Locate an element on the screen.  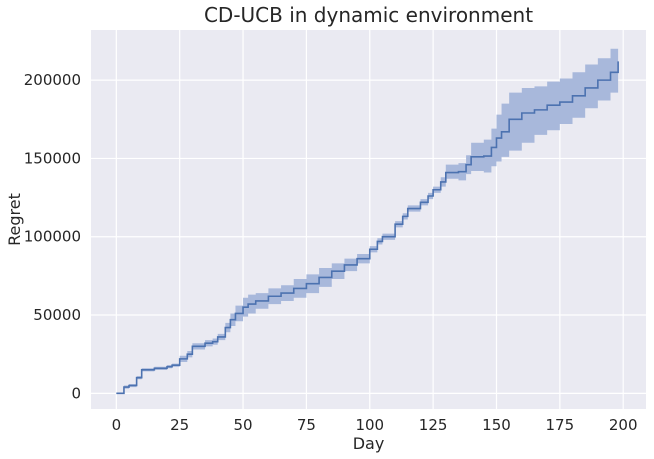
x-tick-label: 0 is located at coordinates (117, 425).